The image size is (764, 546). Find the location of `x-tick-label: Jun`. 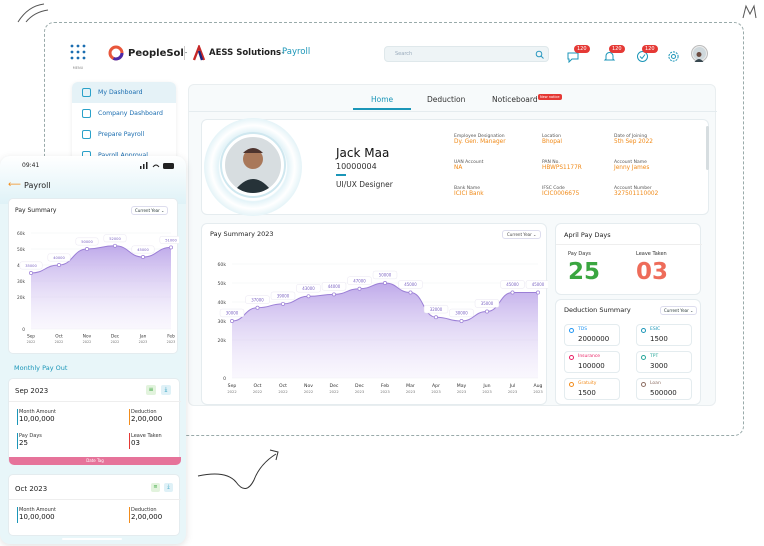

x-tick-label: Jun is located at coordinates (486, 386).